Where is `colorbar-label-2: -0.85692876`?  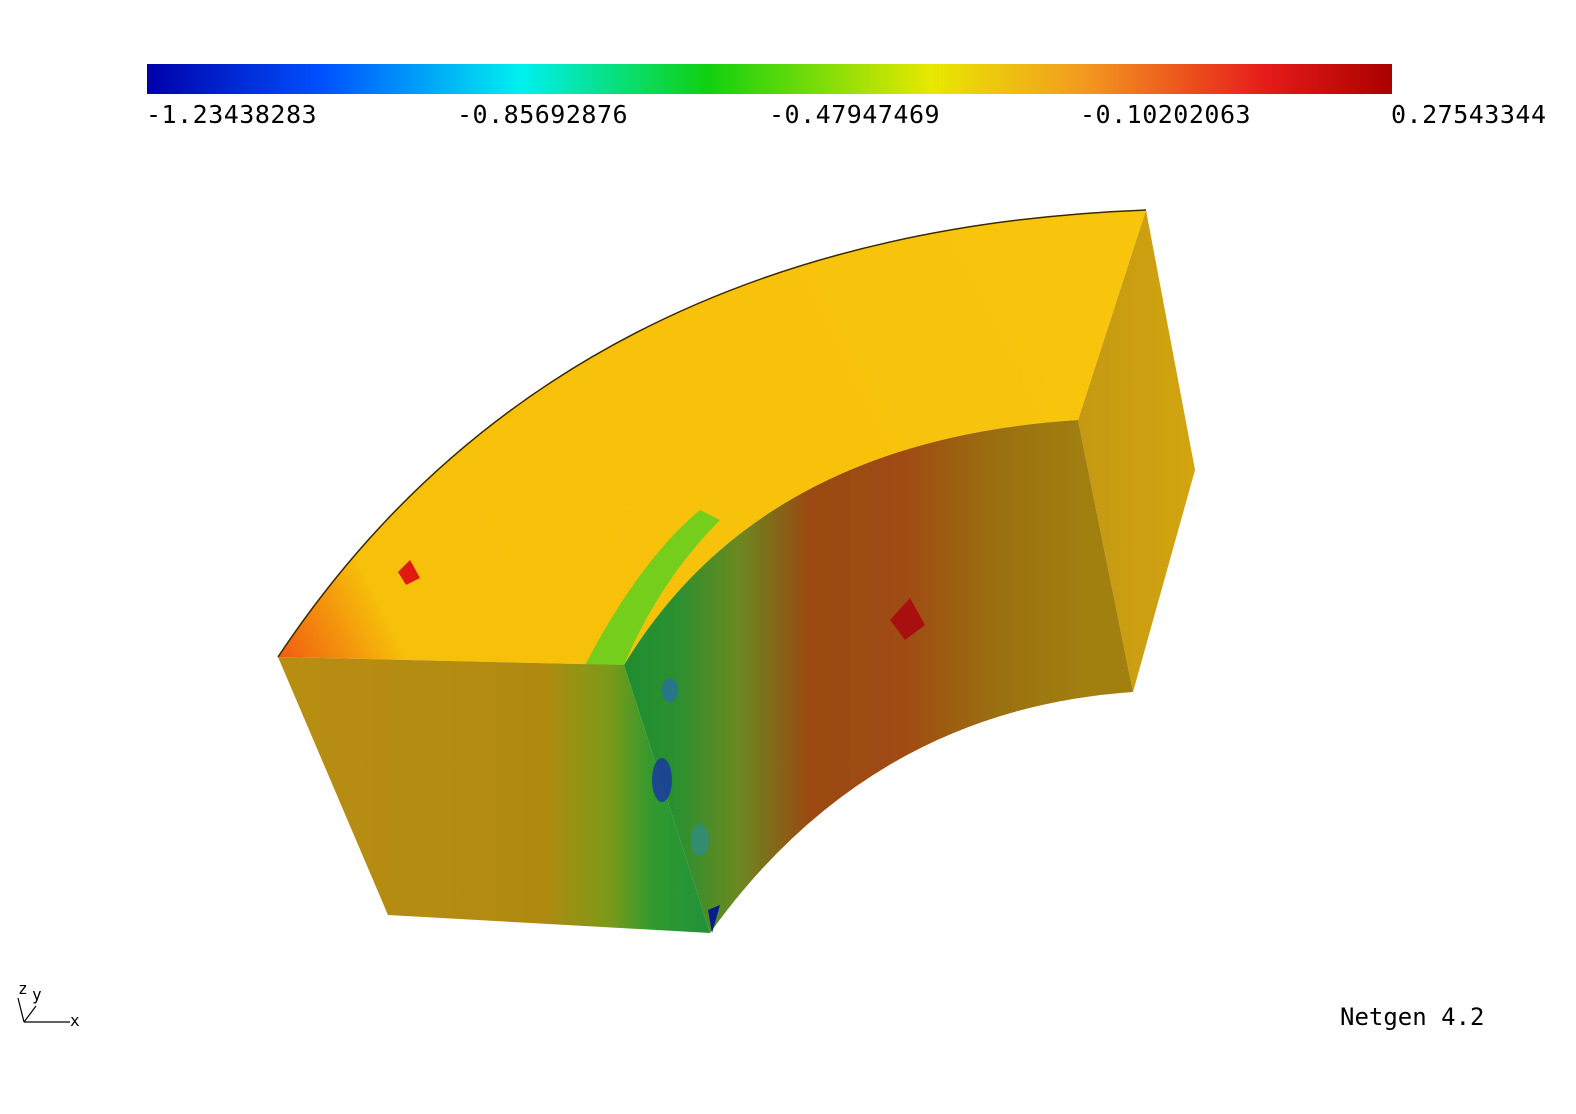
colorbar-label-2: -0.85692876 is located at coordinates (543, 114).